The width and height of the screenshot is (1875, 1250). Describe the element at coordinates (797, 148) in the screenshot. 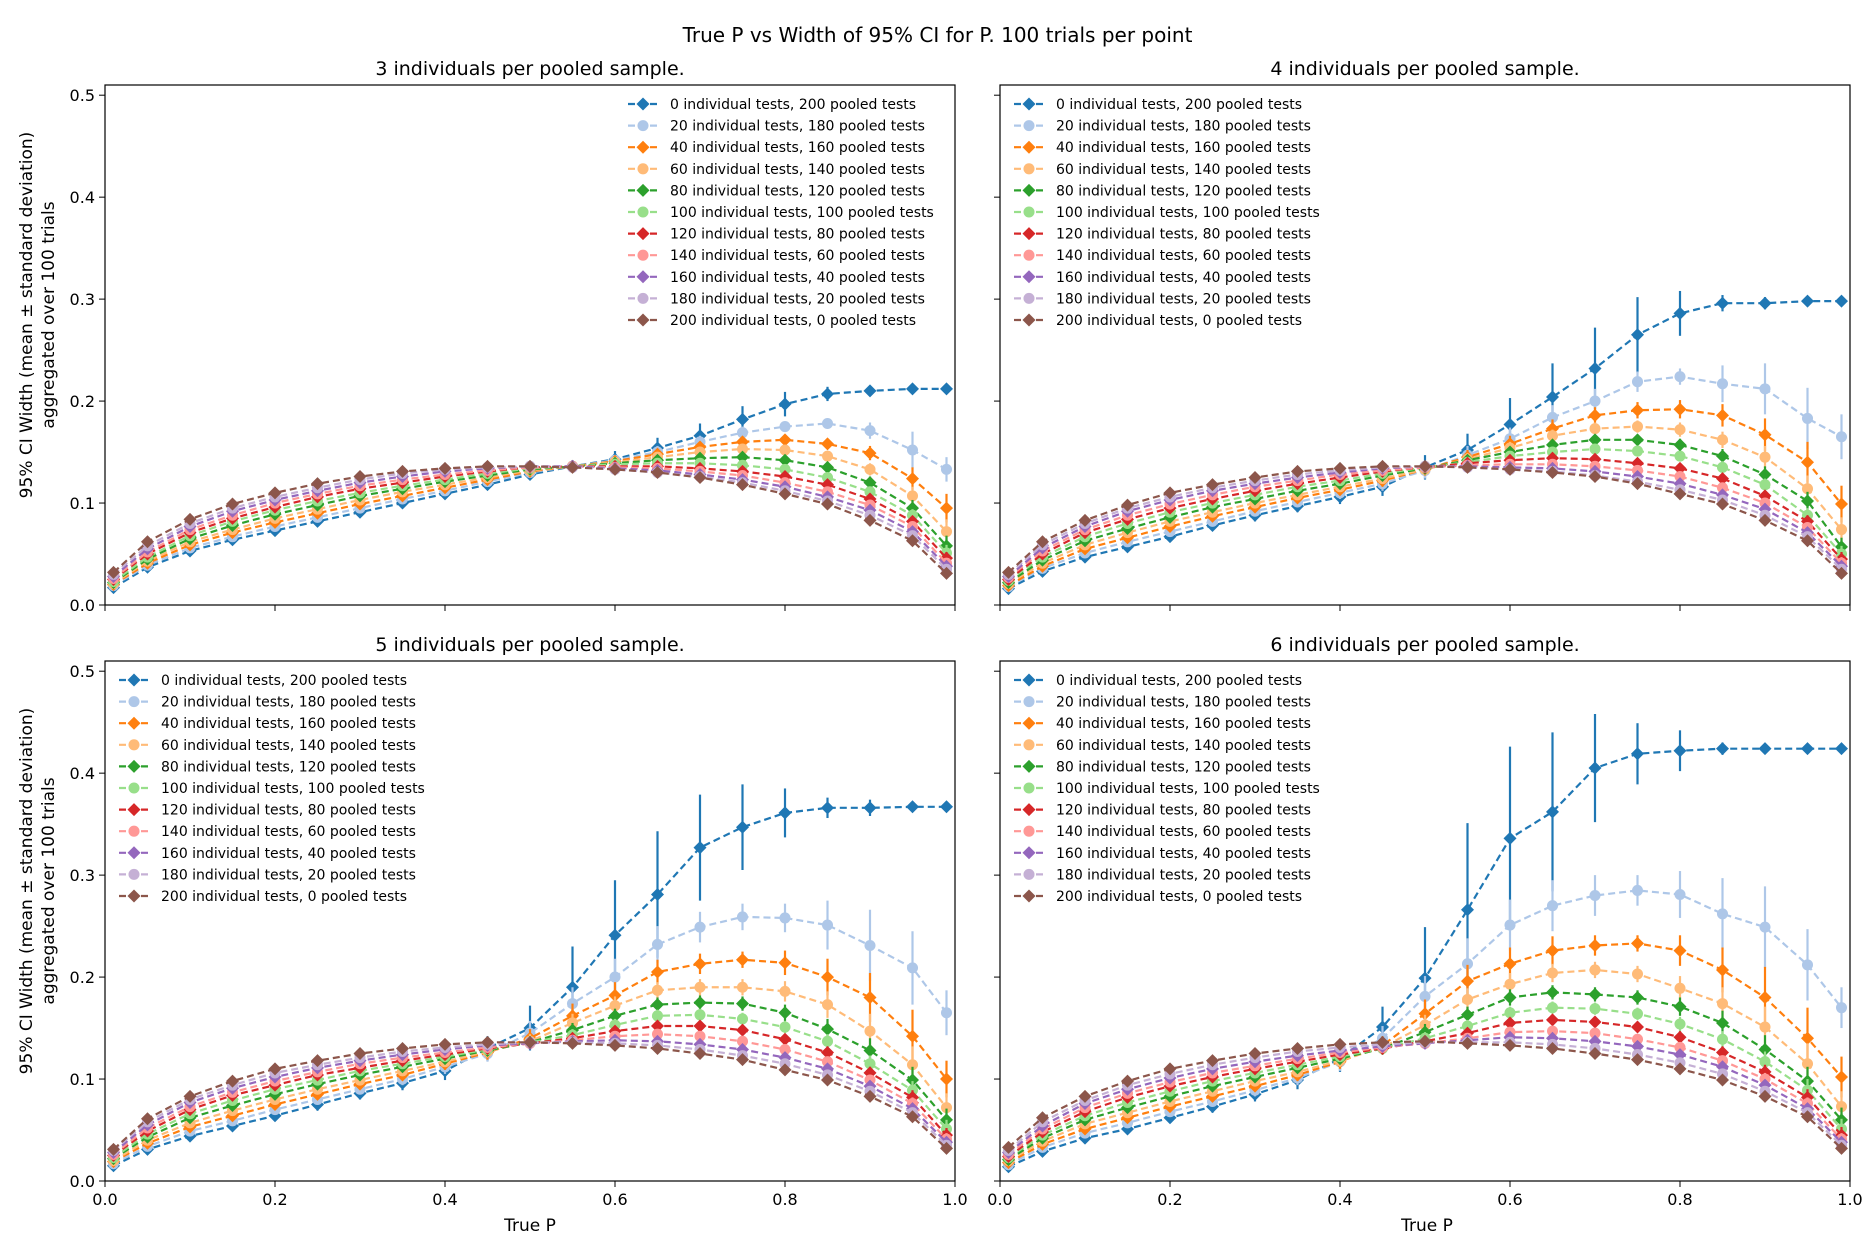

I see `legend-label: 40 individual tests, 160 pooled tests` at that location.